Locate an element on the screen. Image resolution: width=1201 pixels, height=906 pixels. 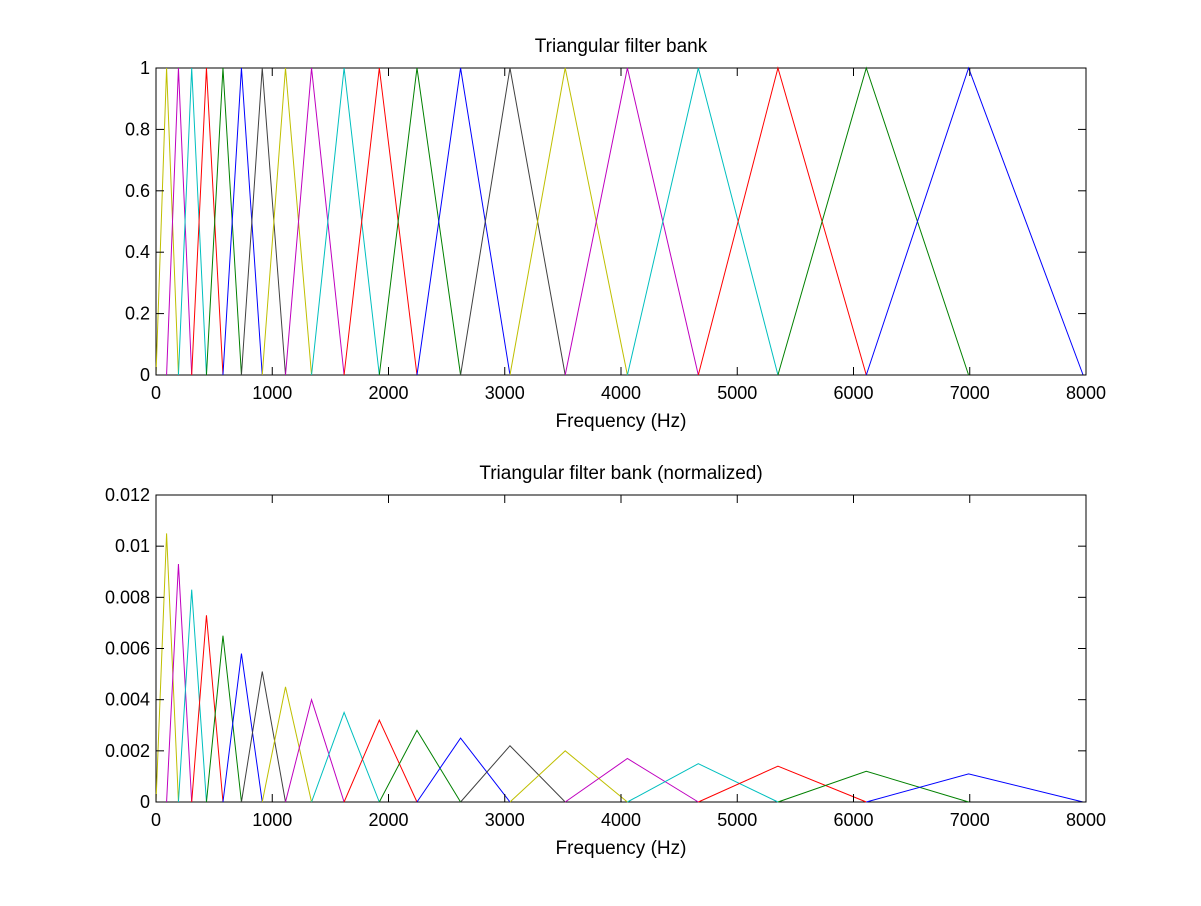
plot-title: Triangular filter bank is located at coordinates (621, 46).